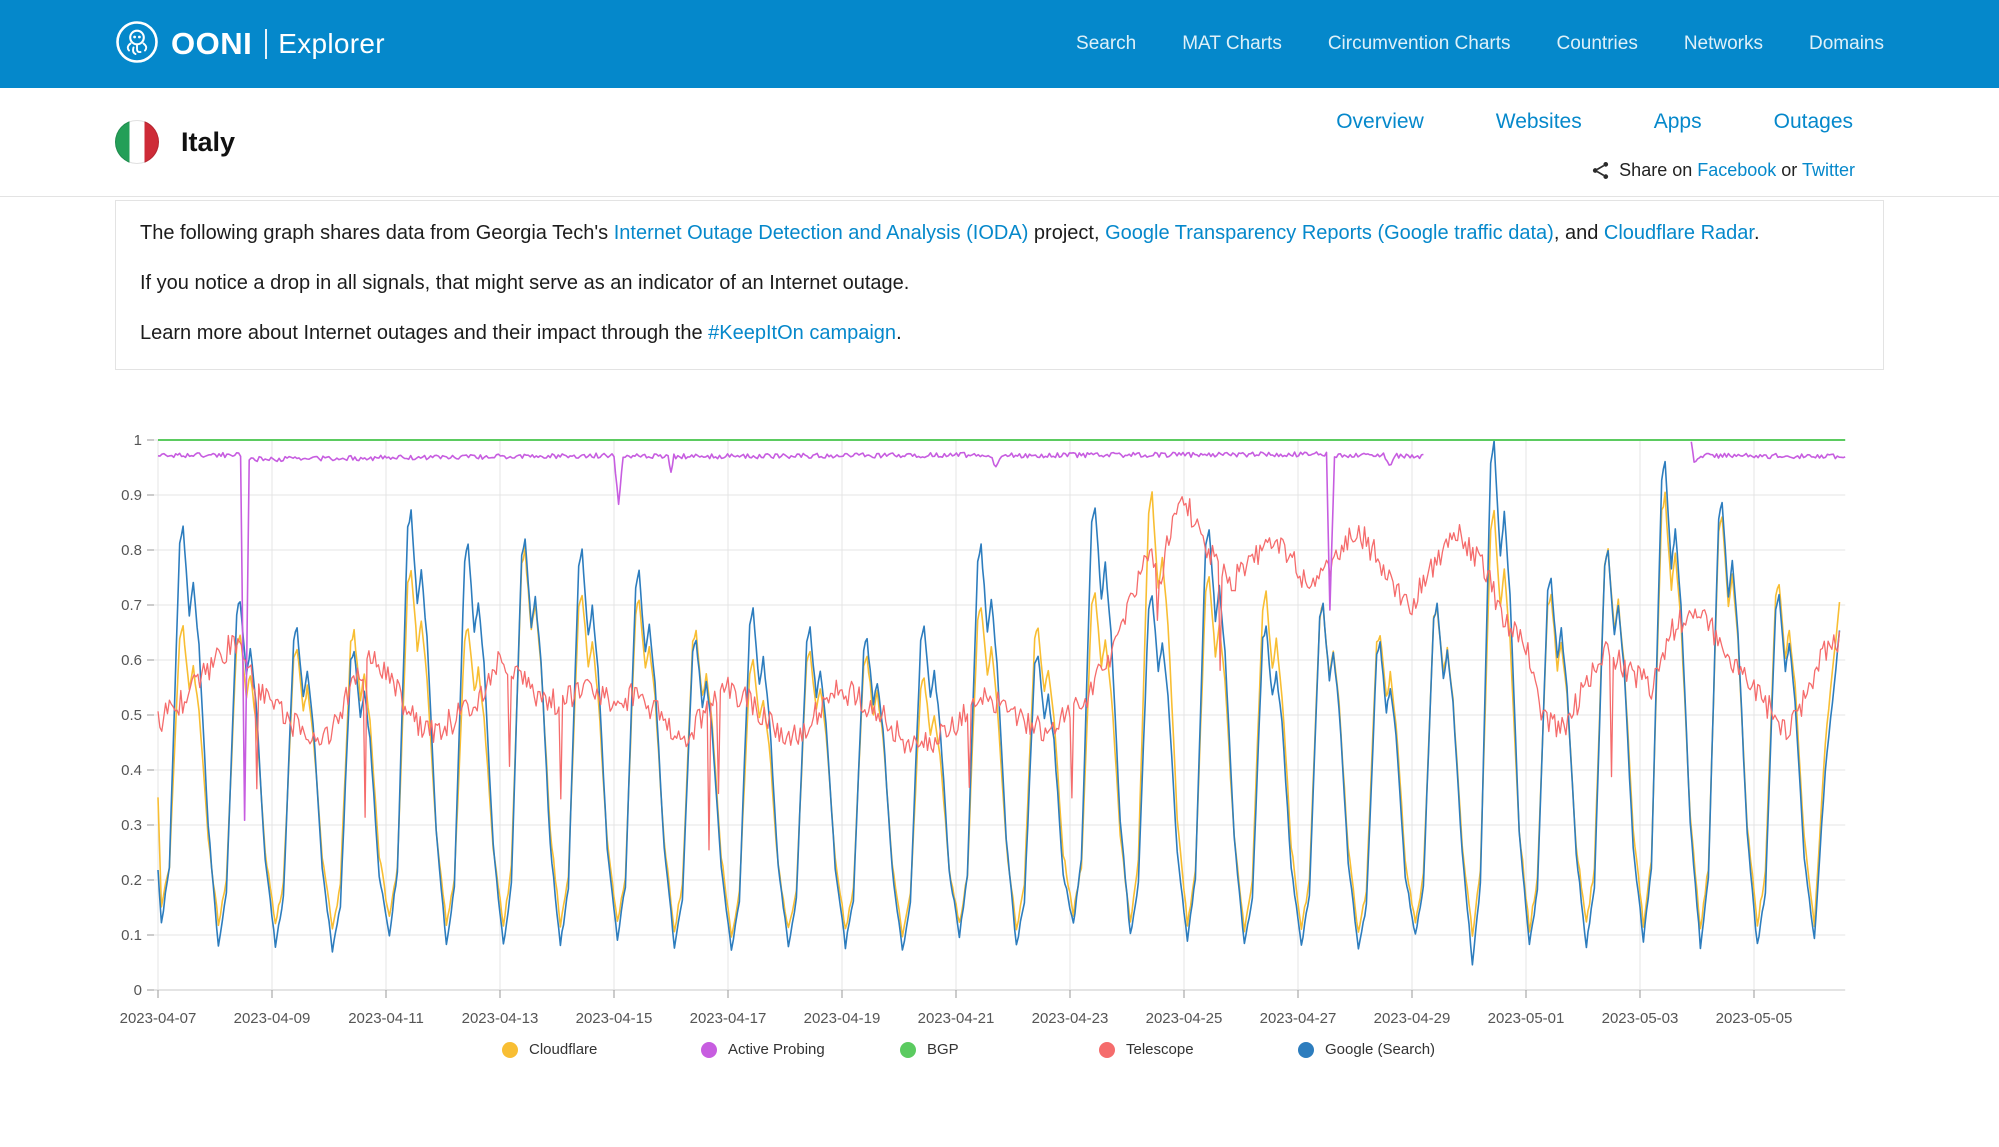 The width and height of the screenshot is (1999, 1147). Describe the element at coordinates (131, 495) in the screenshot. I see `svg-text: 0.9` at that location.